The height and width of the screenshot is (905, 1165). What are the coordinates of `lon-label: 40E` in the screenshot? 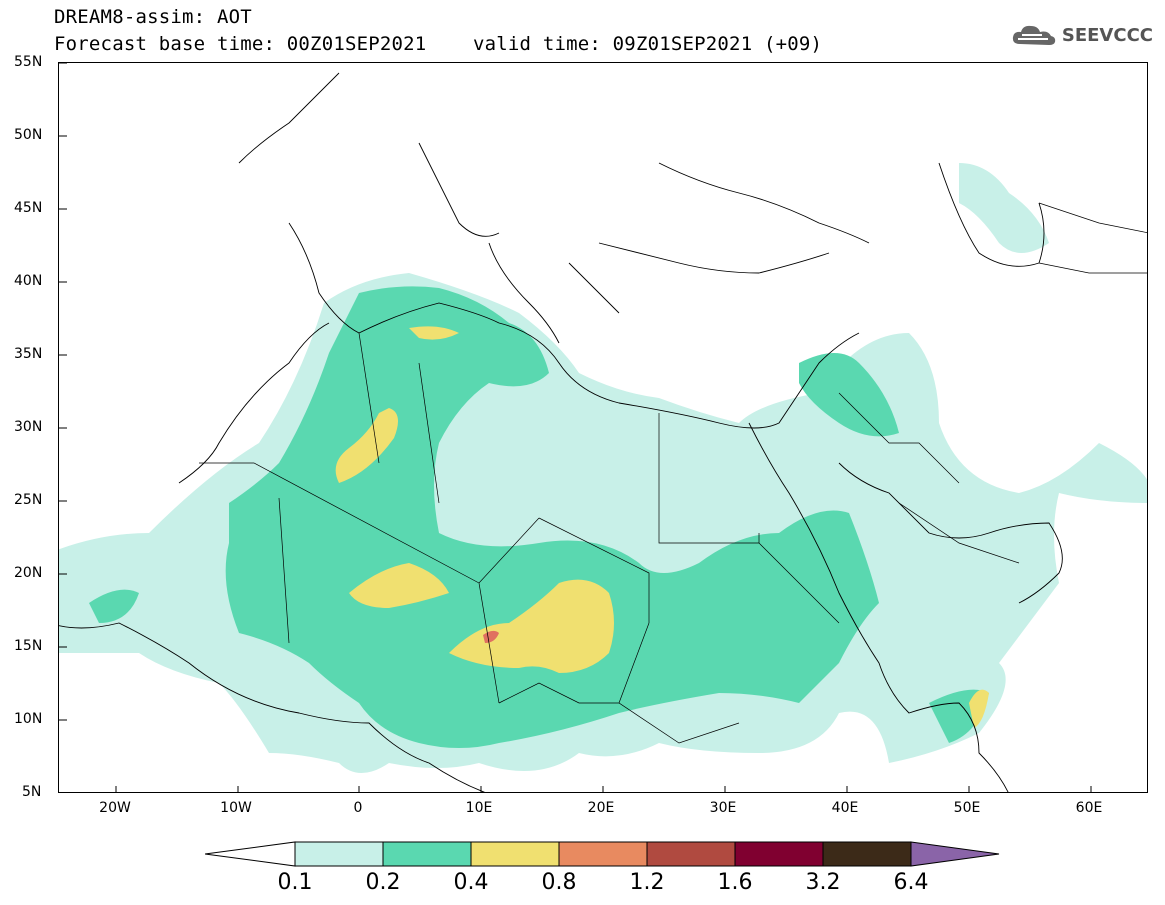 It's located at (845, 808).